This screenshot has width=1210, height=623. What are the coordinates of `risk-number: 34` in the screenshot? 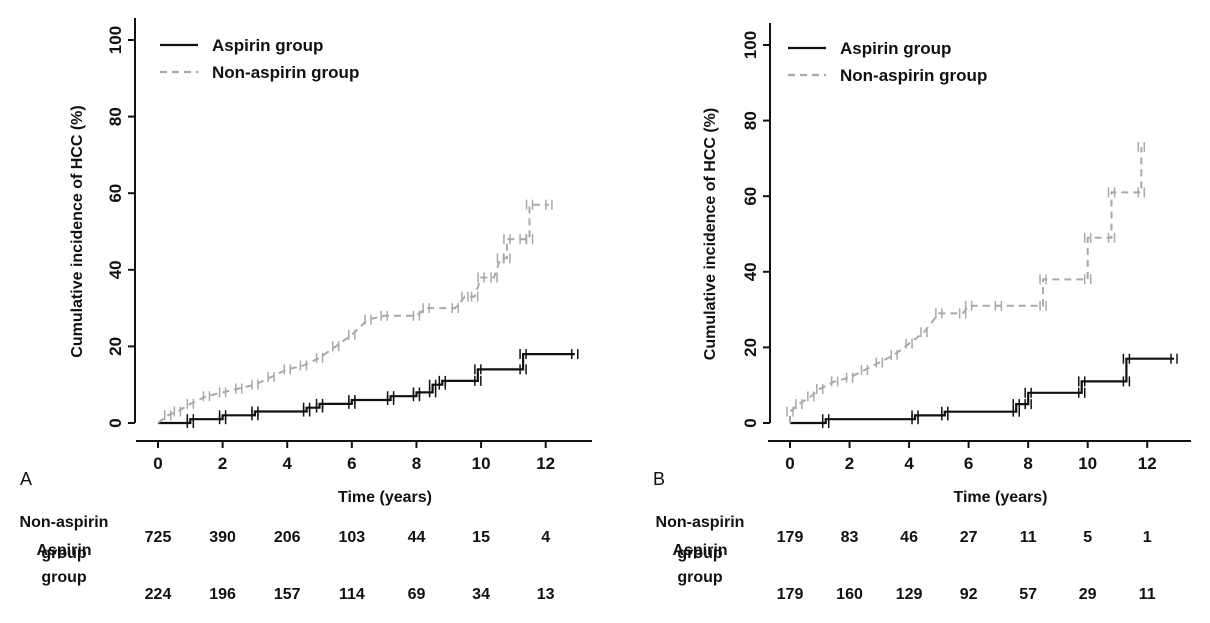 It's located at (481, 594).